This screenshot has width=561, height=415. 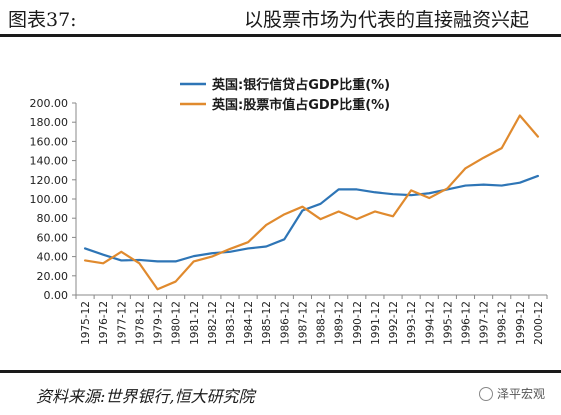 What do you see at coordinates (303, 323) in the screenshot?
I see `x-tick-label: 1987-12` at bounding box center [303, 323].